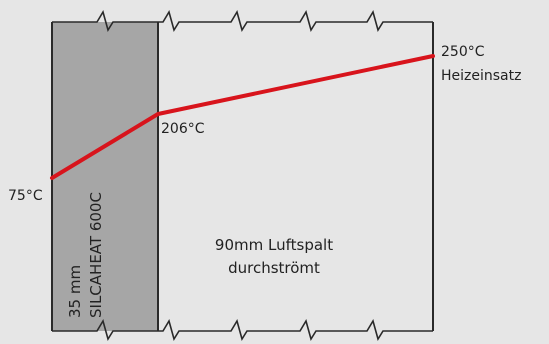 Image resolution: width=549 pixels, height=344 pixels. Describe the element at coordinates (274, 245) in the screenshot. I see `air-gap-label: 90mm Luftspalt` at that location.